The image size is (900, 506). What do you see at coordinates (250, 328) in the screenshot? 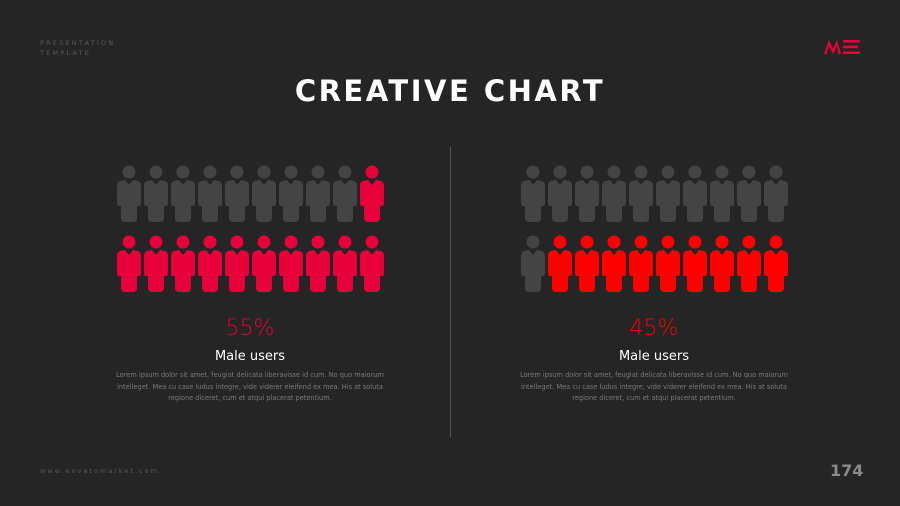
I see `percent-value: 55%` at bounding box center [250, 328].